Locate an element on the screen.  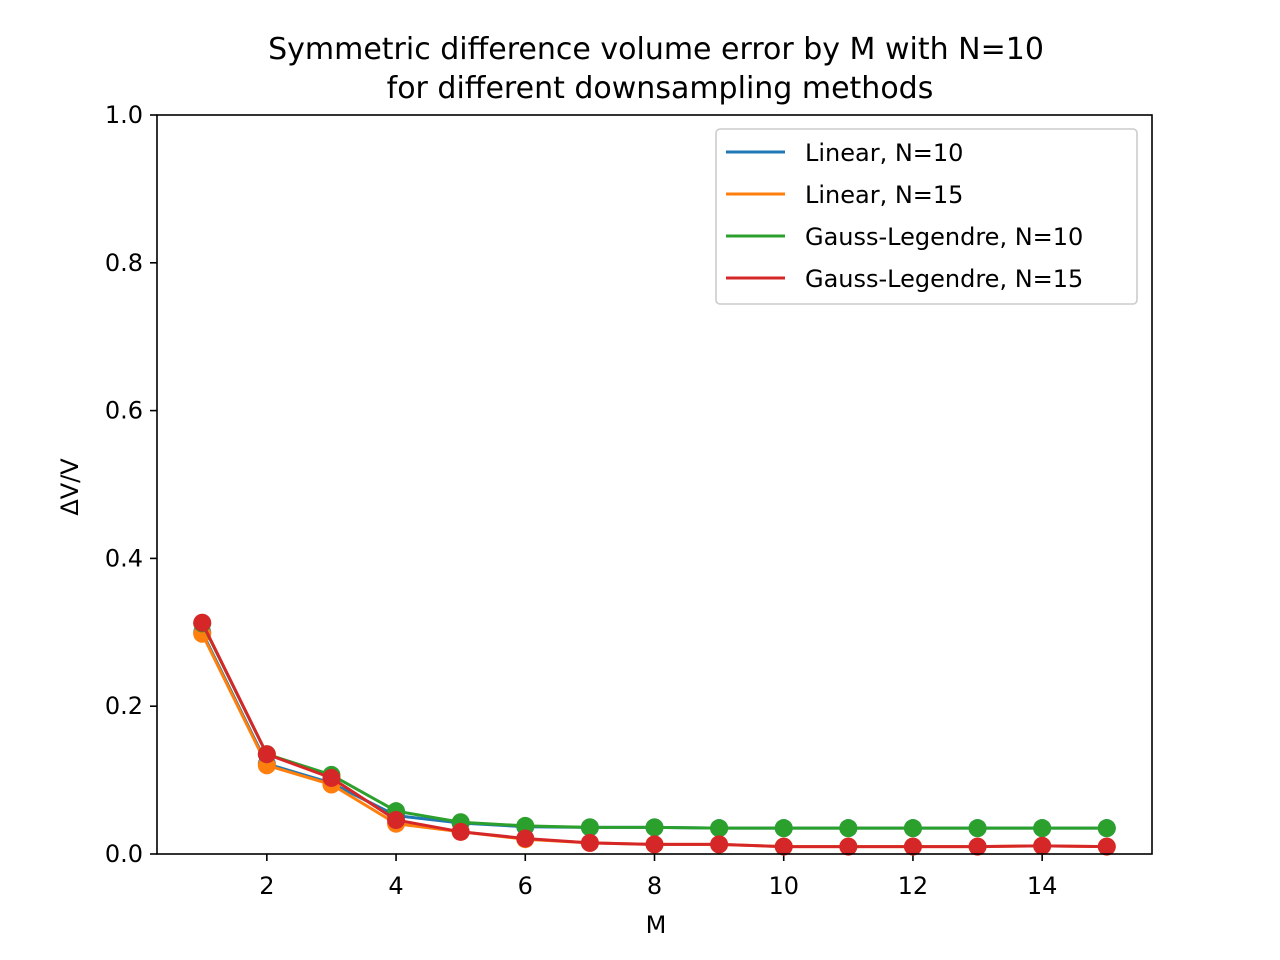
x-axis-ticks: 2 4 6 8 10 12 14 is located at coordinates (658, 877).